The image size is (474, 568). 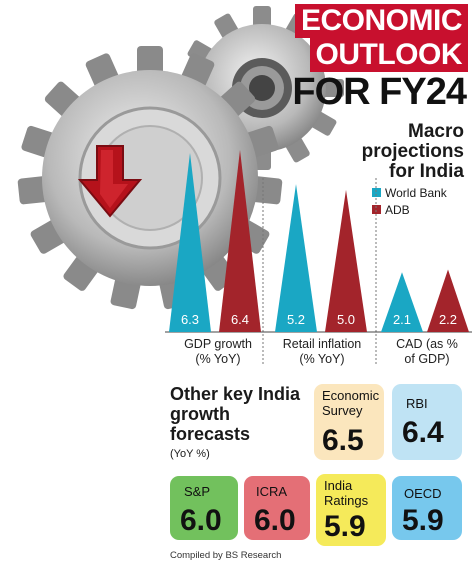 What do you see at coordinates (388, 55) in the screenshot?
I see `page-title-line2: OUTLOOK` at bounding box center [388, 55].